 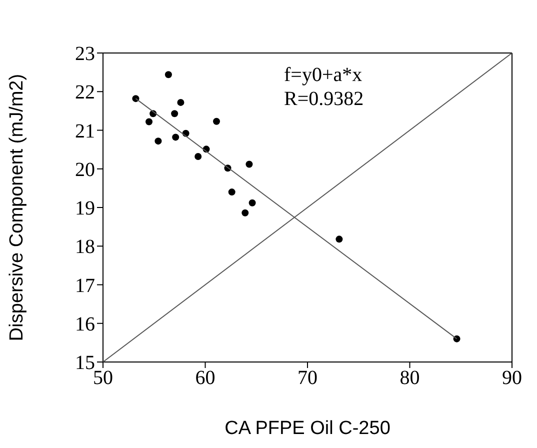 What do you see at coordinates (512, 378) in the screenshot?
I see `x-tick-label: 90` at bounding box center [512, 378].